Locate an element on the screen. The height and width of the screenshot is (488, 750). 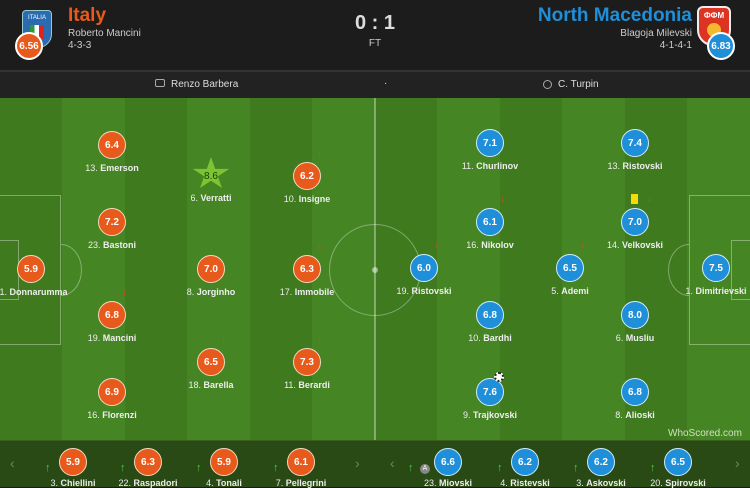
match-status: FT is located at coordinates (375, 43).